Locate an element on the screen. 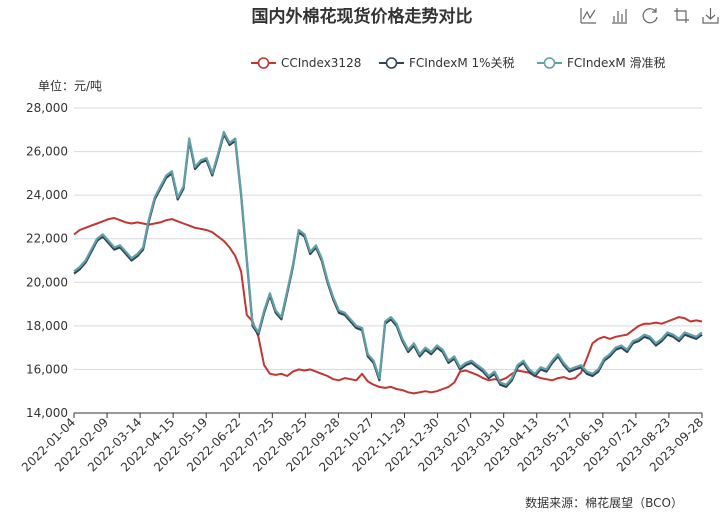  legend-item-2: FCIndexM 滑准税 is located at coordinates (601, 63).